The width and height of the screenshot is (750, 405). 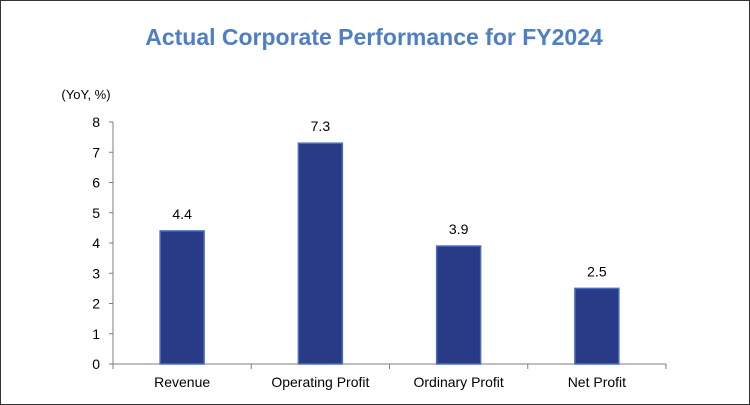 What do you see at coordinates (85, 94) in the screenshot?
I see `y-axis-unit-label: (YoY, %)` at bounding box center [85, 94].